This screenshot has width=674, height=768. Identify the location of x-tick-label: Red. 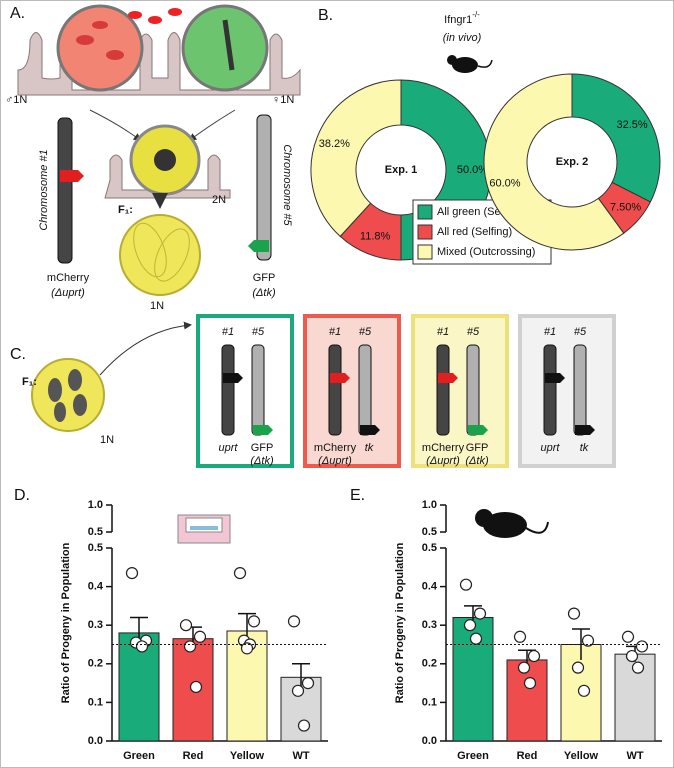
(527, 756).